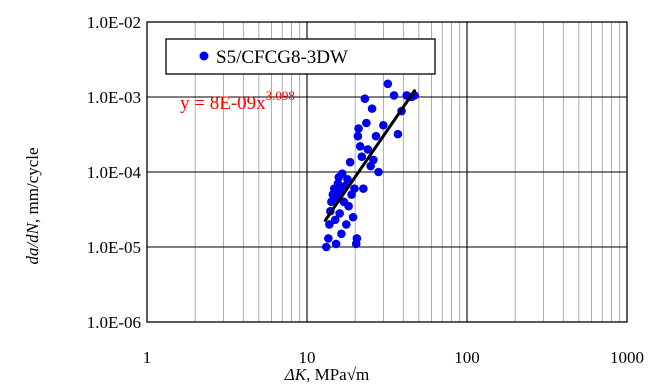  Describe the element at coordinates (114, 22) in the screenshot. I see `y-tick-label: 1.0E-02` at that location.